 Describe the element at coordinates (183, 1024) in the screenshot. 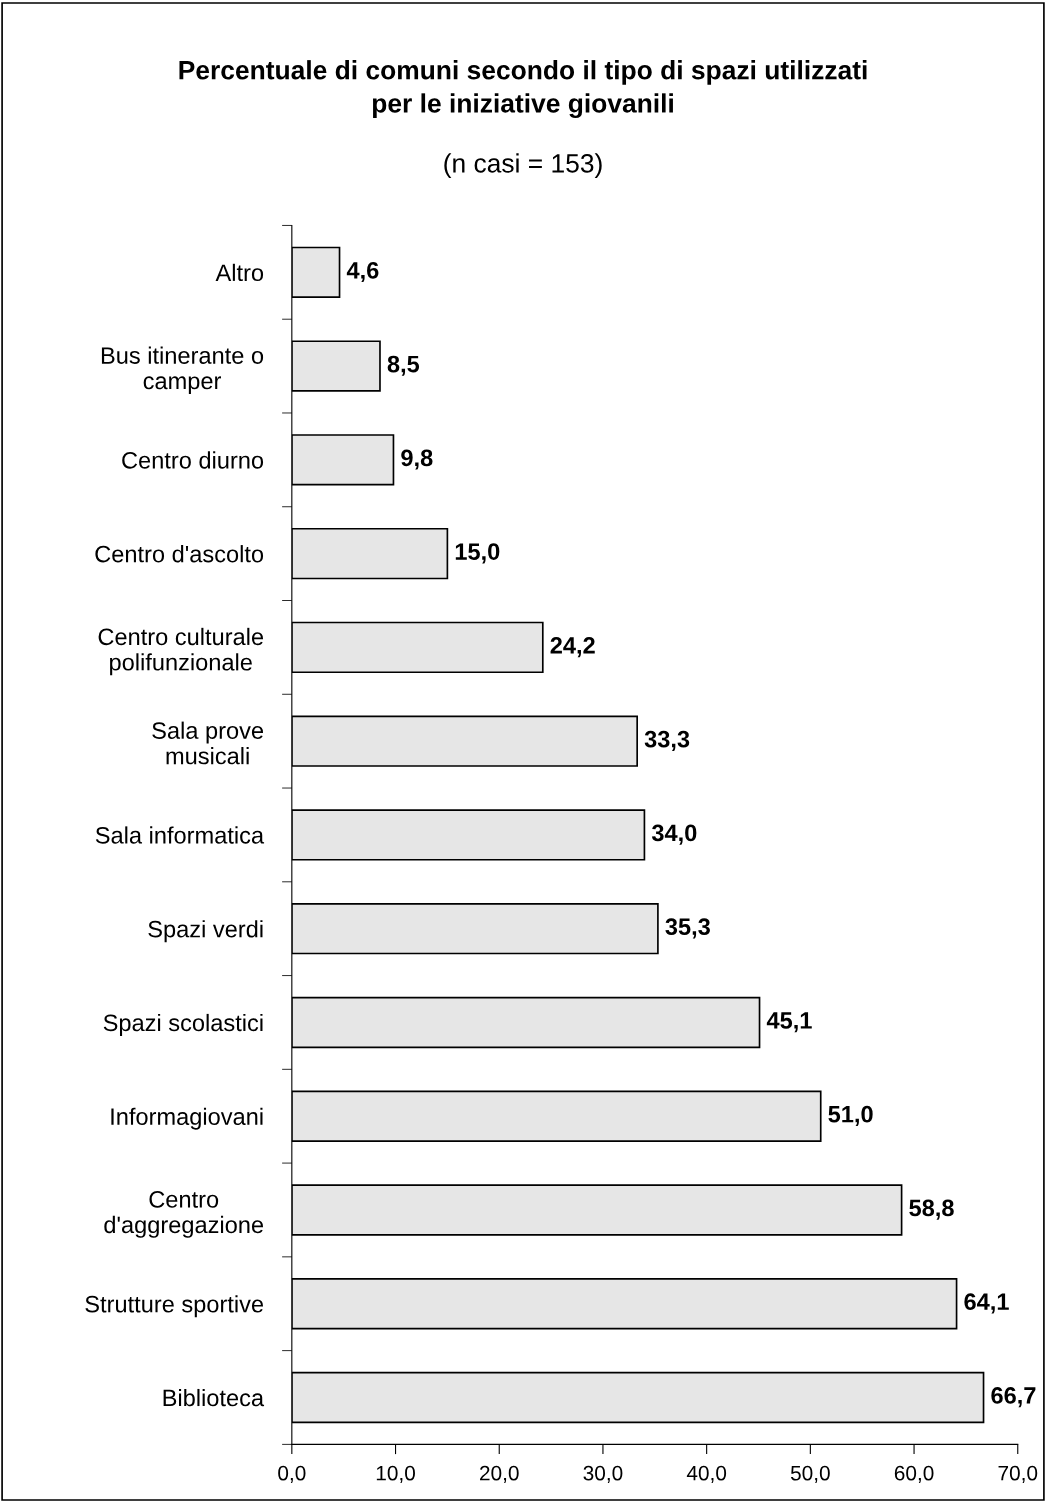

I see `y-tick-label: Spazi scolastici` at that location.